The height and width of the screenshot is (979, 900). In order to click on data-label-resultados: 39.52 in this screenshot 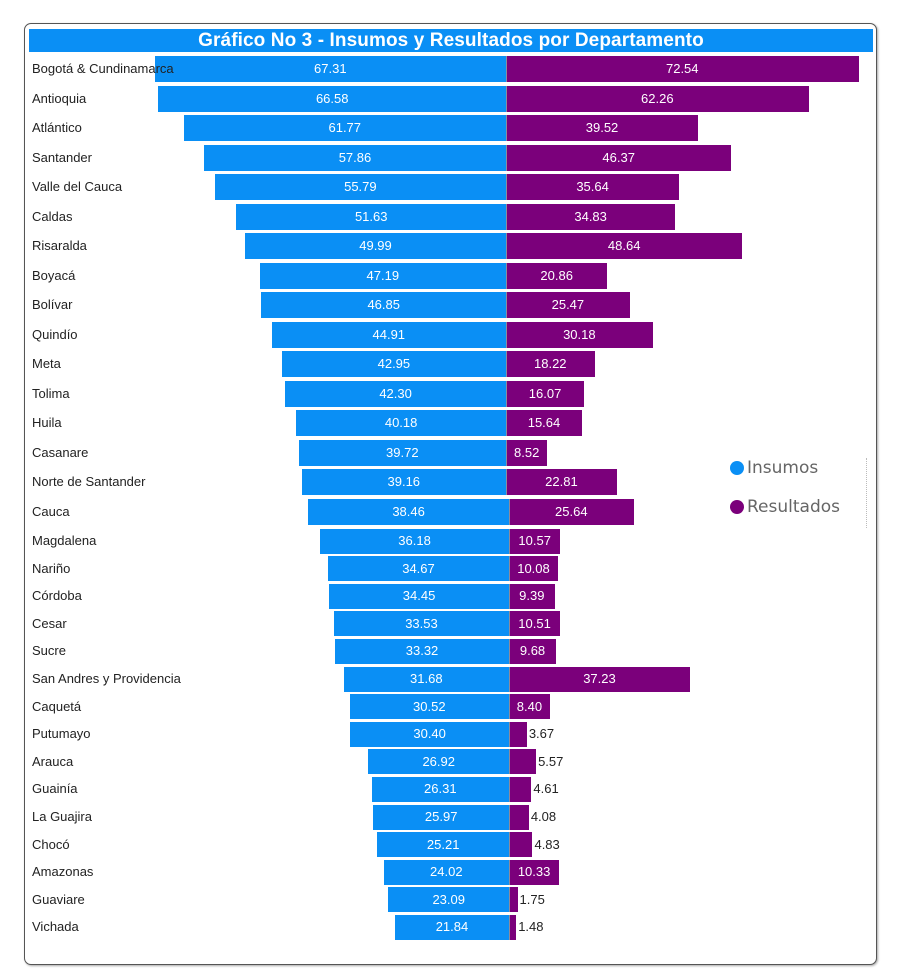, I will do `click(602, 127)`.